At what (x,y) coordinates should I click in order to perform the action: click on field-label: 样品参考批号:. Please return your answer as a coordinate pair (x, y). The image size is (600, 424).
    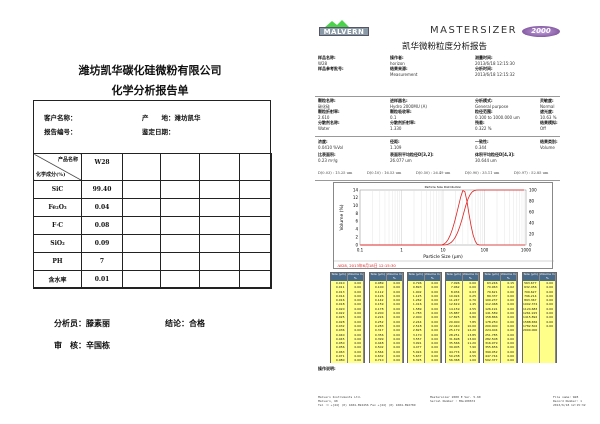
    Looking at the image, I should click on (331, 68).